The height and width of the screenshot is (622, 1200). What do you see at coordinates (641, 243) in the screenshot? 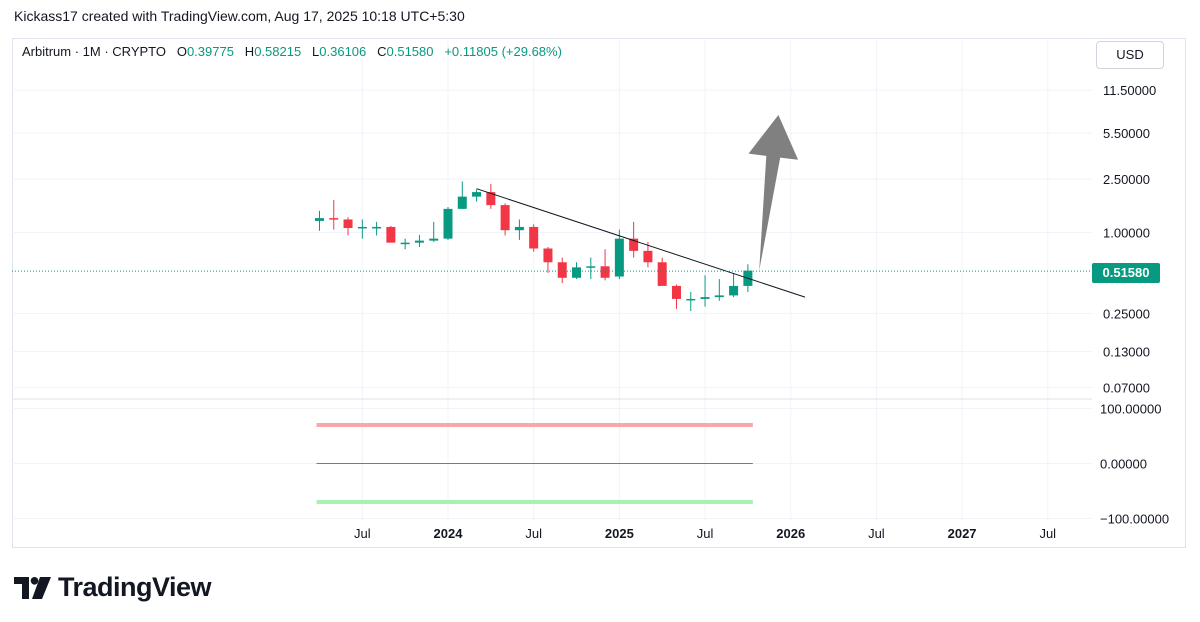
I see `trendline` at bounding box center [641, 243].